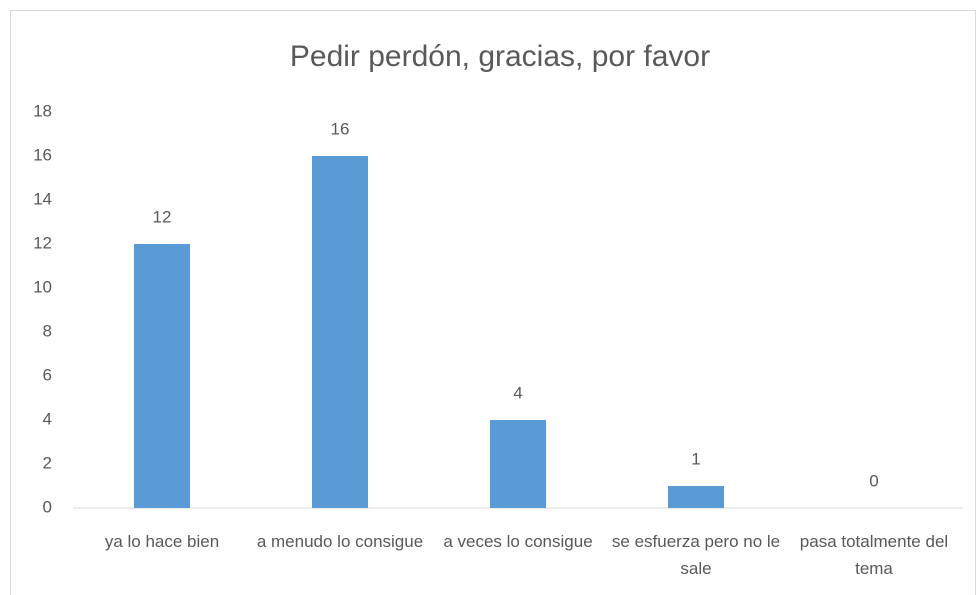  Describe the element at coordinates (518, 541) in the screenshot. I see `x-tick-label: a veces lo consigue` at that location.